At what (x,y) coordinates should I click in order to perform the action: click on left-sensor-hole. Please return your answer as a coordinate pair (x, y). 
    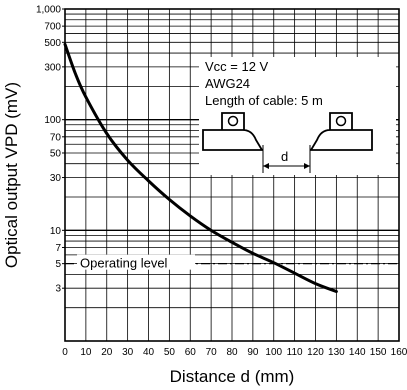
    Looking at the image, I should click on (233, 121).